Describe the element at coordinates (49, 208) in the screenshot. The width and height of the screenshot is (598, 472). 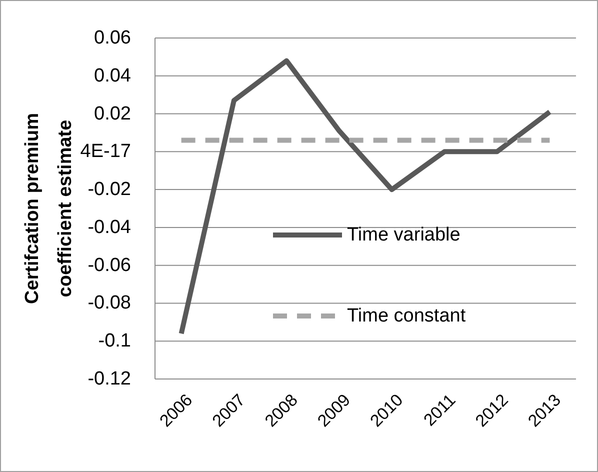
I see `y-axis-title: Certifcation premium coefficient estimate` at that location.